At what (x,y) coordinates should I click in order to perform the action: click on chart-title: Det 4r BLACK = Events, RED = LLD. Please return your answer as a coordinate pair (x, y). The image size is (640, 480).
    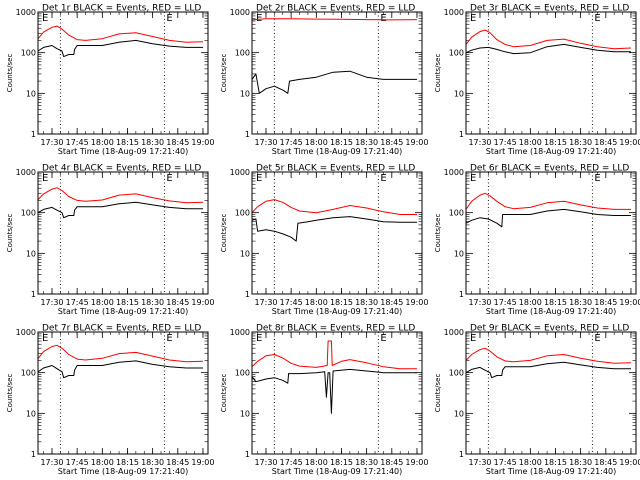
    Looking at the image, I should click on (121, 169).